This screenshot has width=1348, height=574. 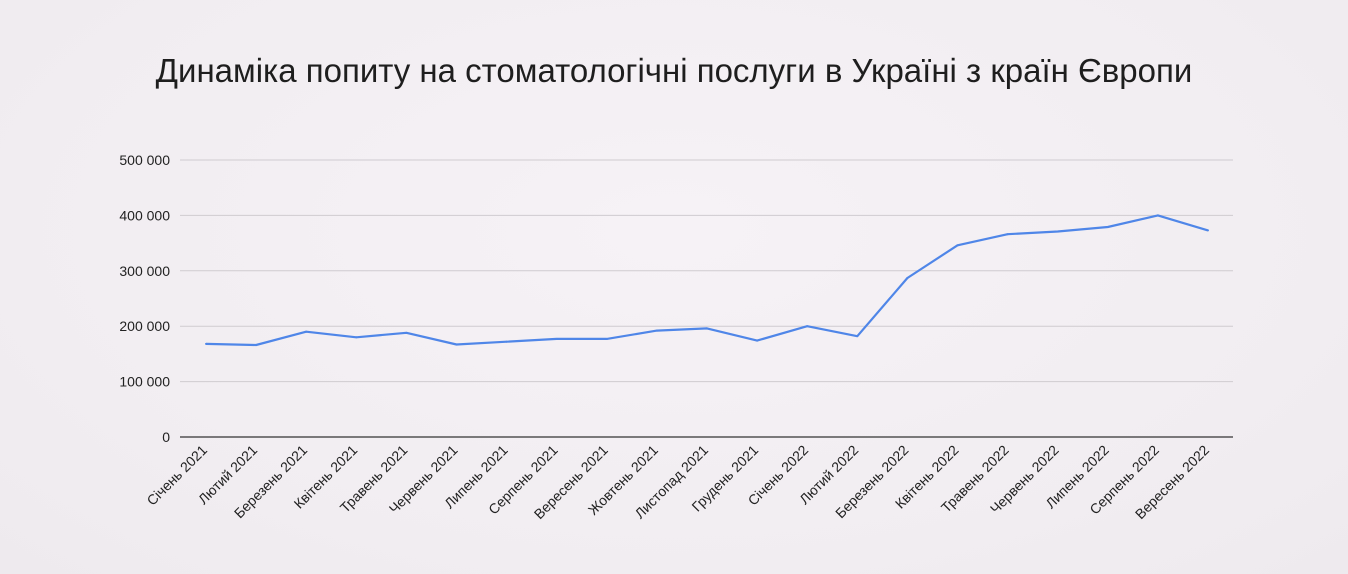 What do you see at coordinates (144, 215) in the screenshot?
I see `y-tick-label: 400 000` at bounding box center [144, 215].